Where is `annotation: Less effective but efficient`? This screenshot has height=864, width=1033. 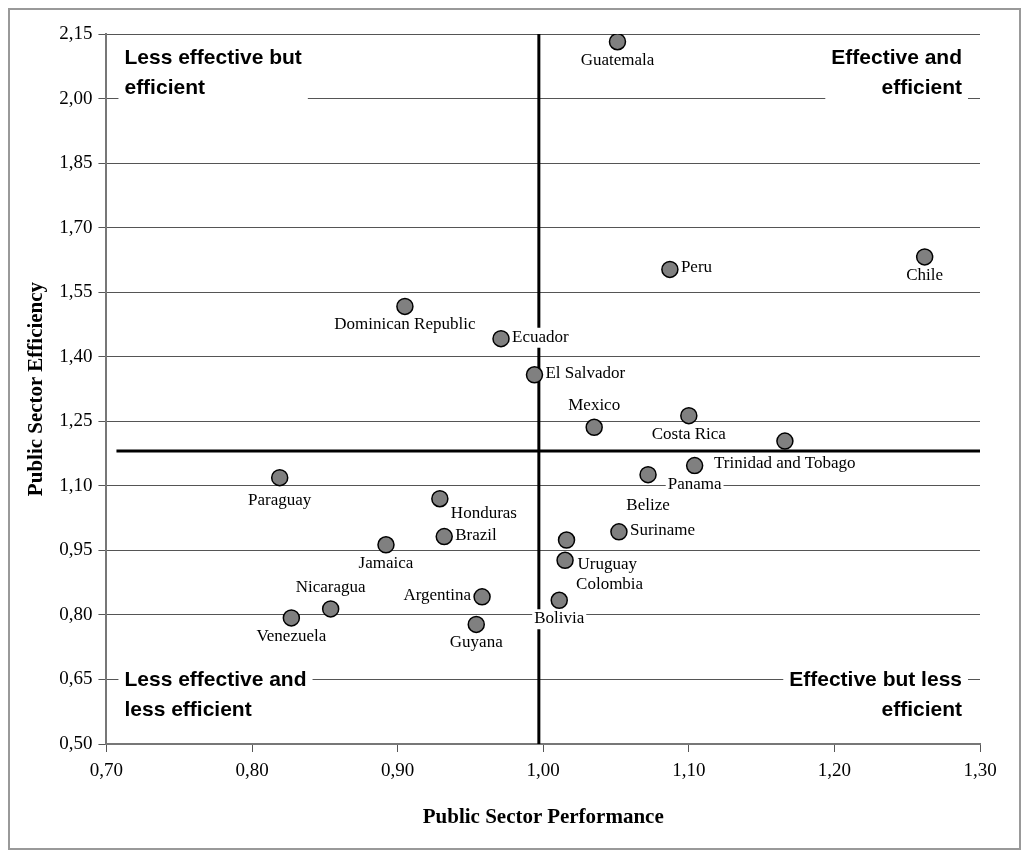
annotation: Less effective but efficient is located at coordinates (213, 72).